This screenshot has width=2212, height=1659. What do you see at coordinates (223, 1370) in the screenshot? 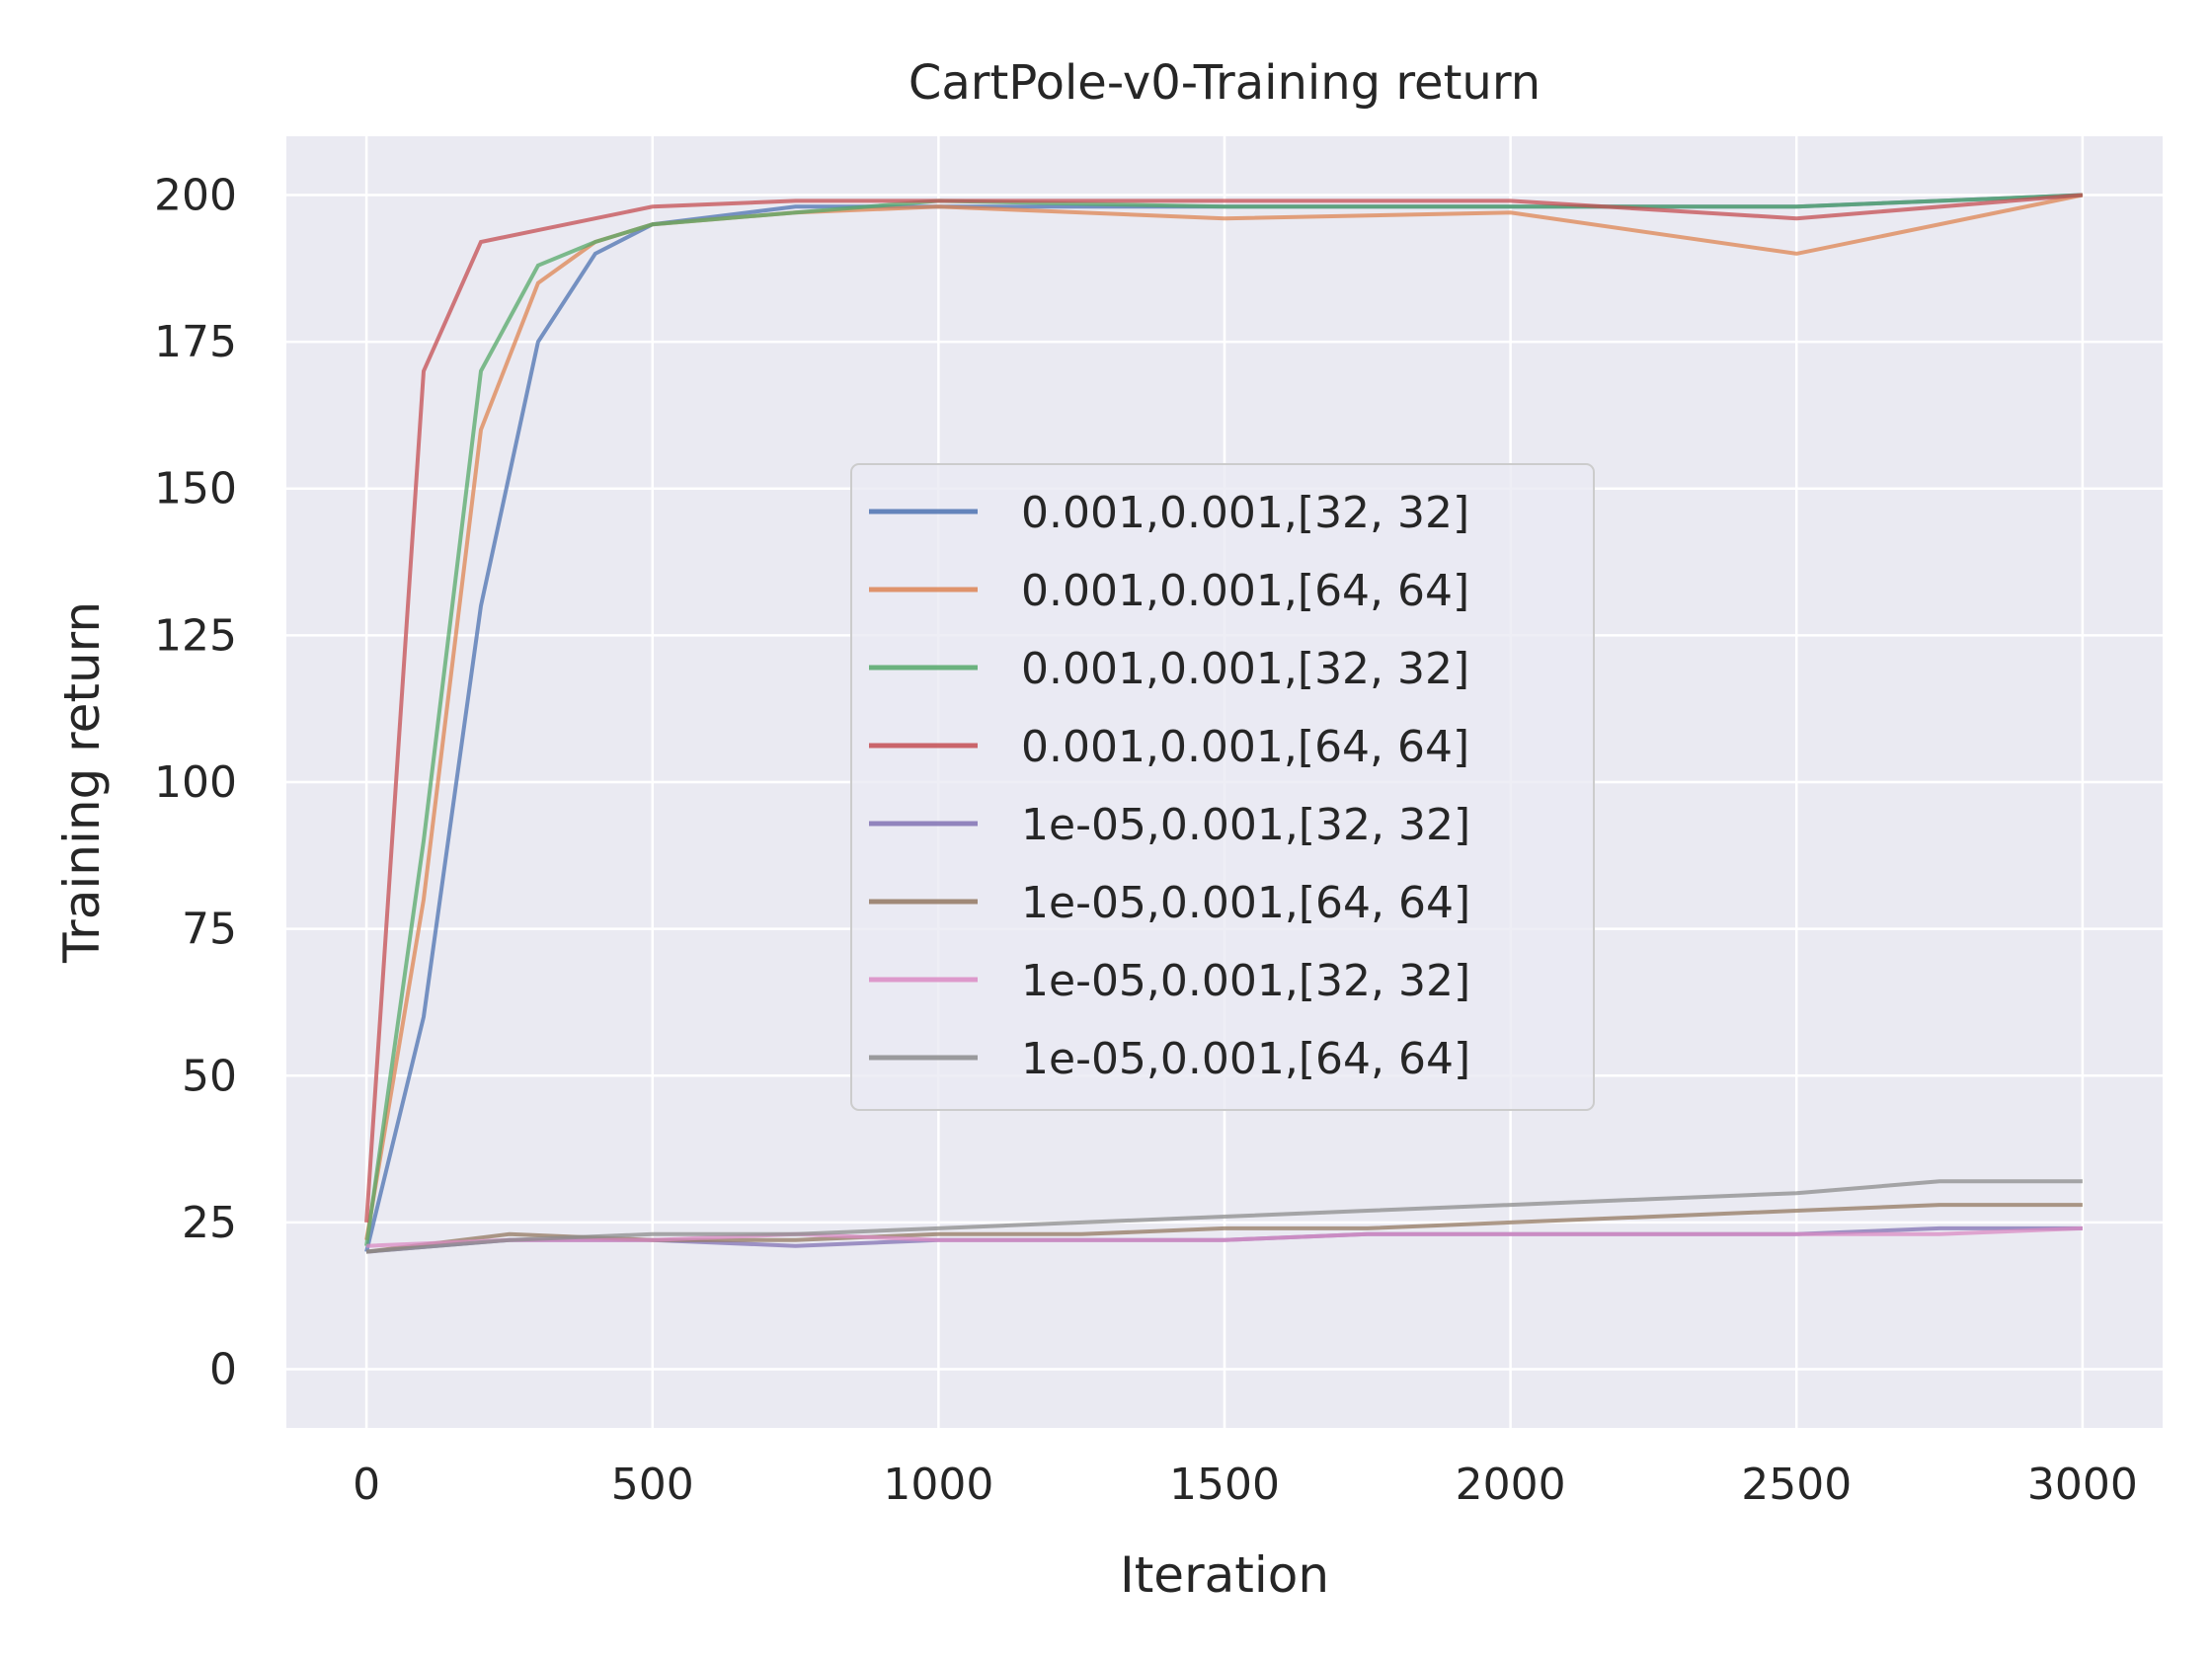
I see `y-tick-label: 0` at bounding box center [223, 1370].